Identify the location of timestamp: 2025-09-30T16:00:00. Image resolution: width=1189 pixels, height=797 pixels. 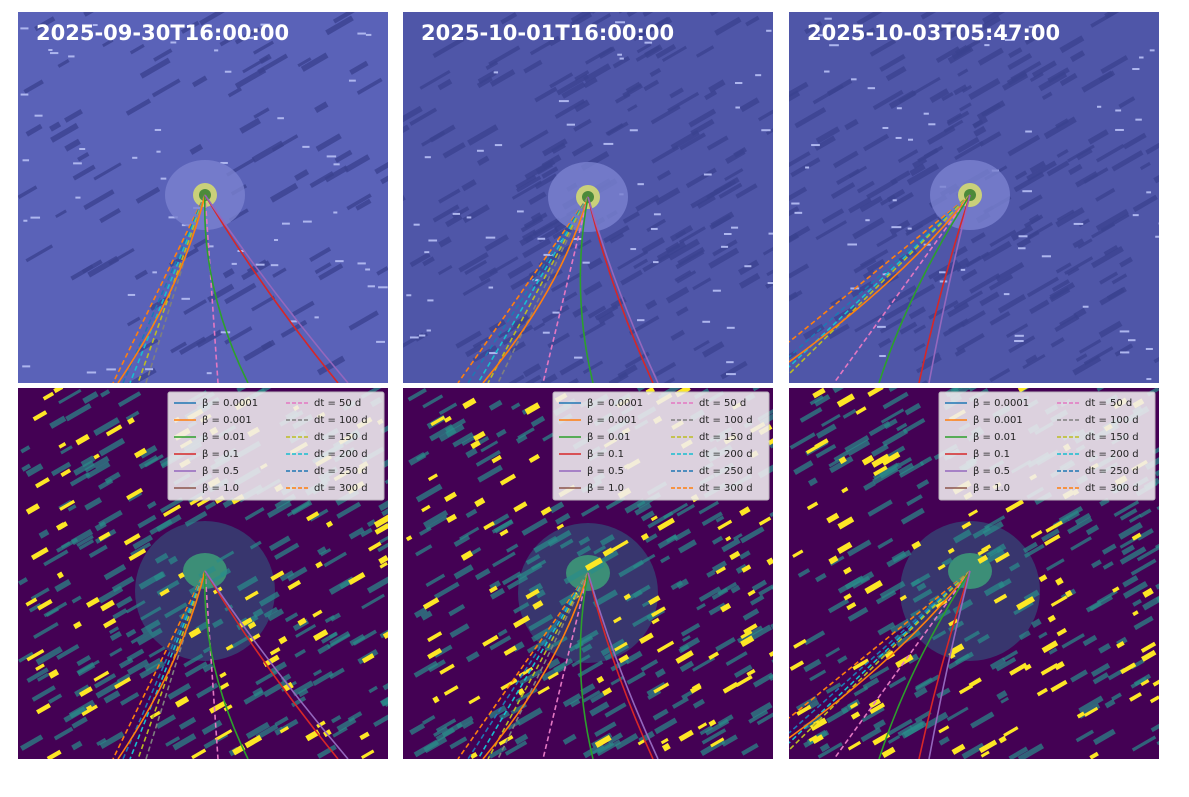
(162, 33).